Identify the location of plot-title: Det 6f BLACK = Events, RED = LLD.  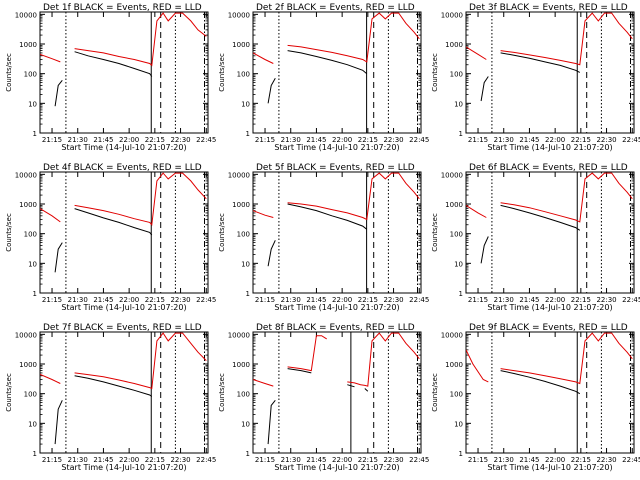
(548, 168).